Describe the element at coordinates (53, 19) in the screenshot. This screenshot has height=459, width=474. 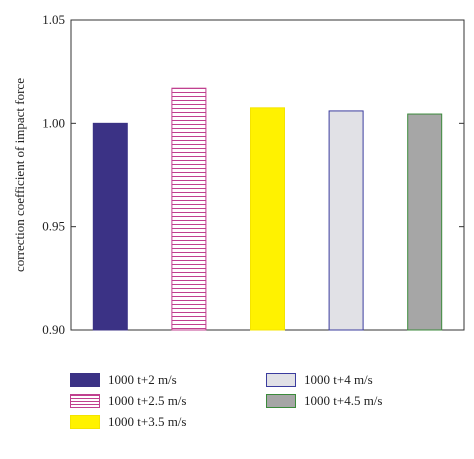
I see `y-tick-label: 1.05` at that location.